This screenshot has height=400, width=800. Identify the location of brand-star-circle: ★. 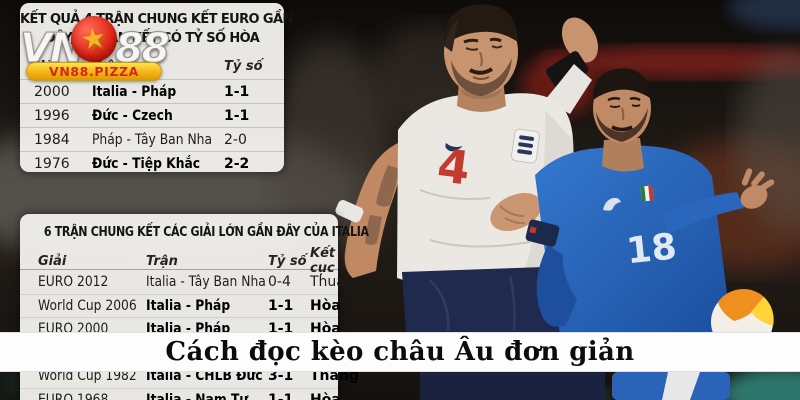
(94, 39).